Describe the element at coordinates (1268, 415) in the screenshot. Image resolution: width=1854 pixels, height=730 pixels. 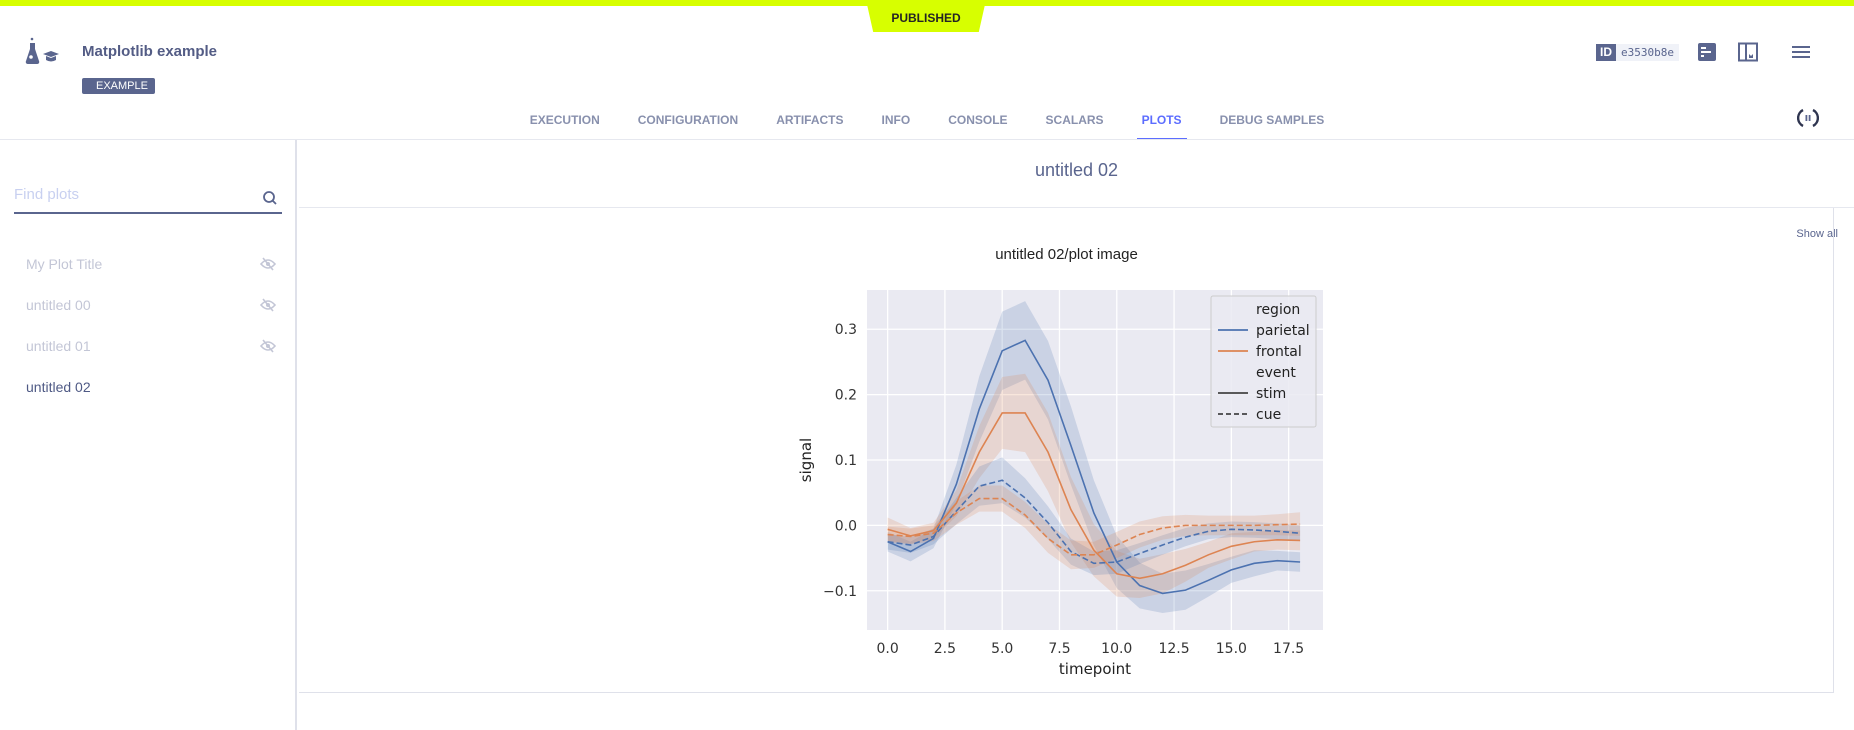
I see `legend-entry: cue` at that location.